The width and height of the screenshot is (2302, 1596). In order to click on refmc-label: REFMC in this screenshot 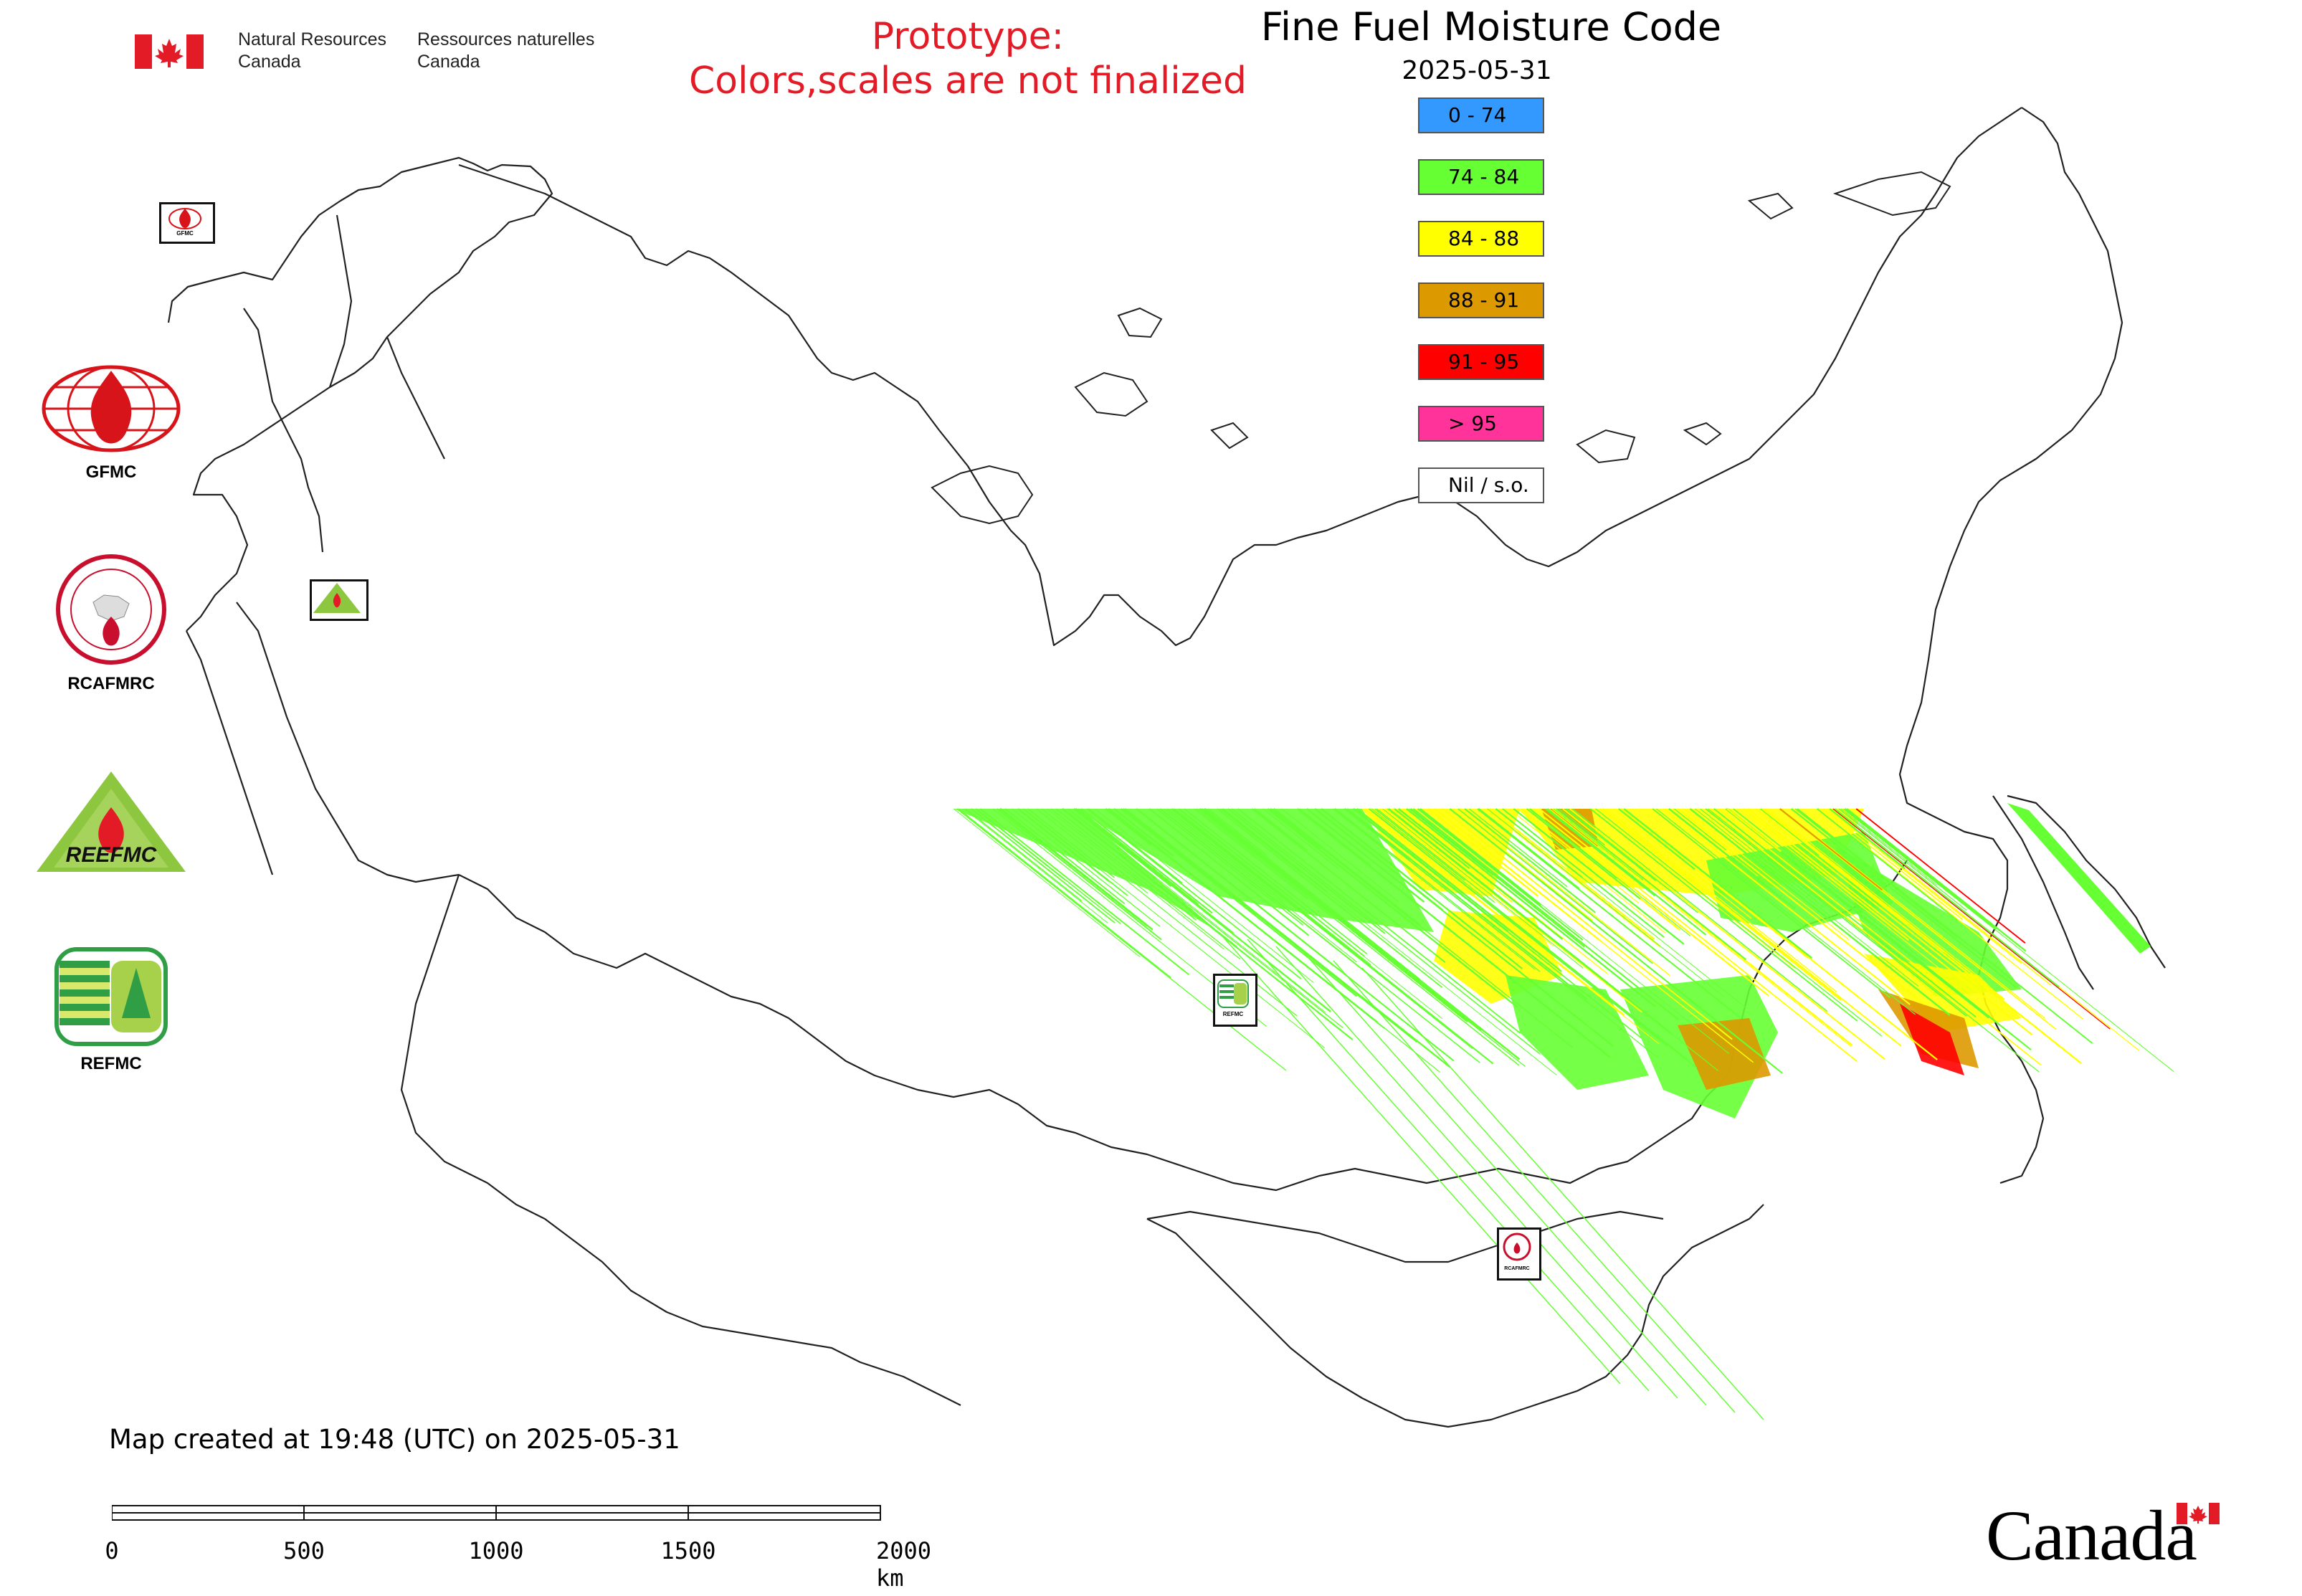, I will do `click(111, 1063)`.